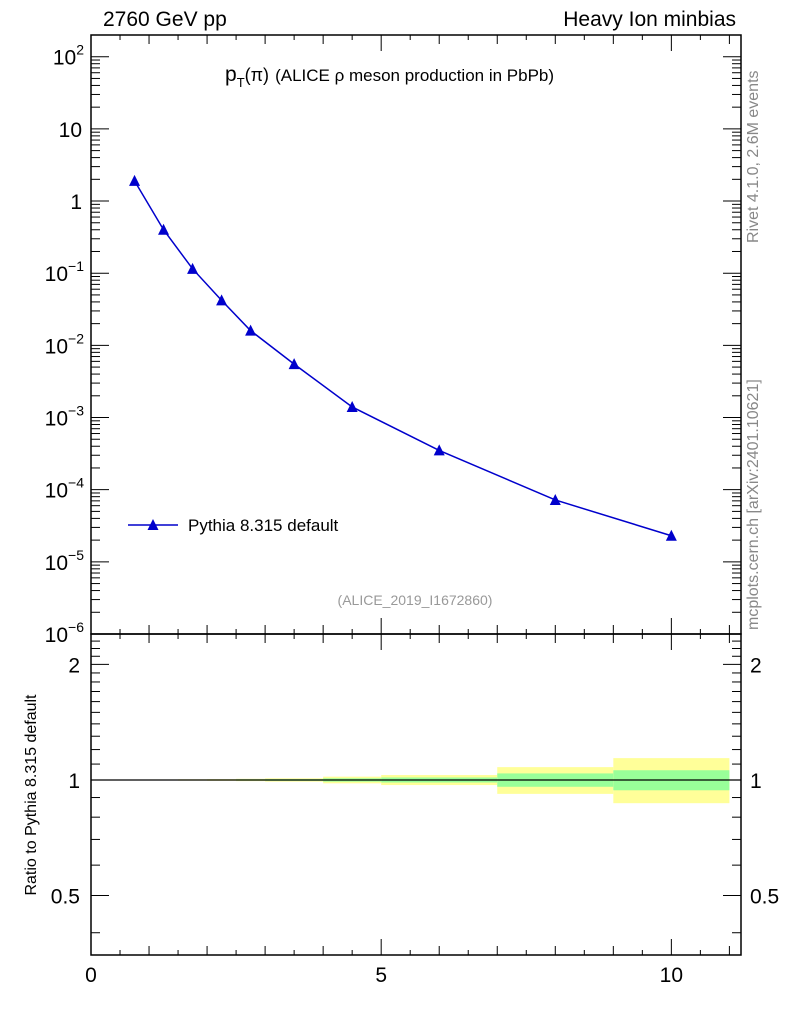  Describe the element at coordinates (415, 600) in the screenshot. I see `analysis-watermark: (ALICE_2019_I1672860)` at that location.